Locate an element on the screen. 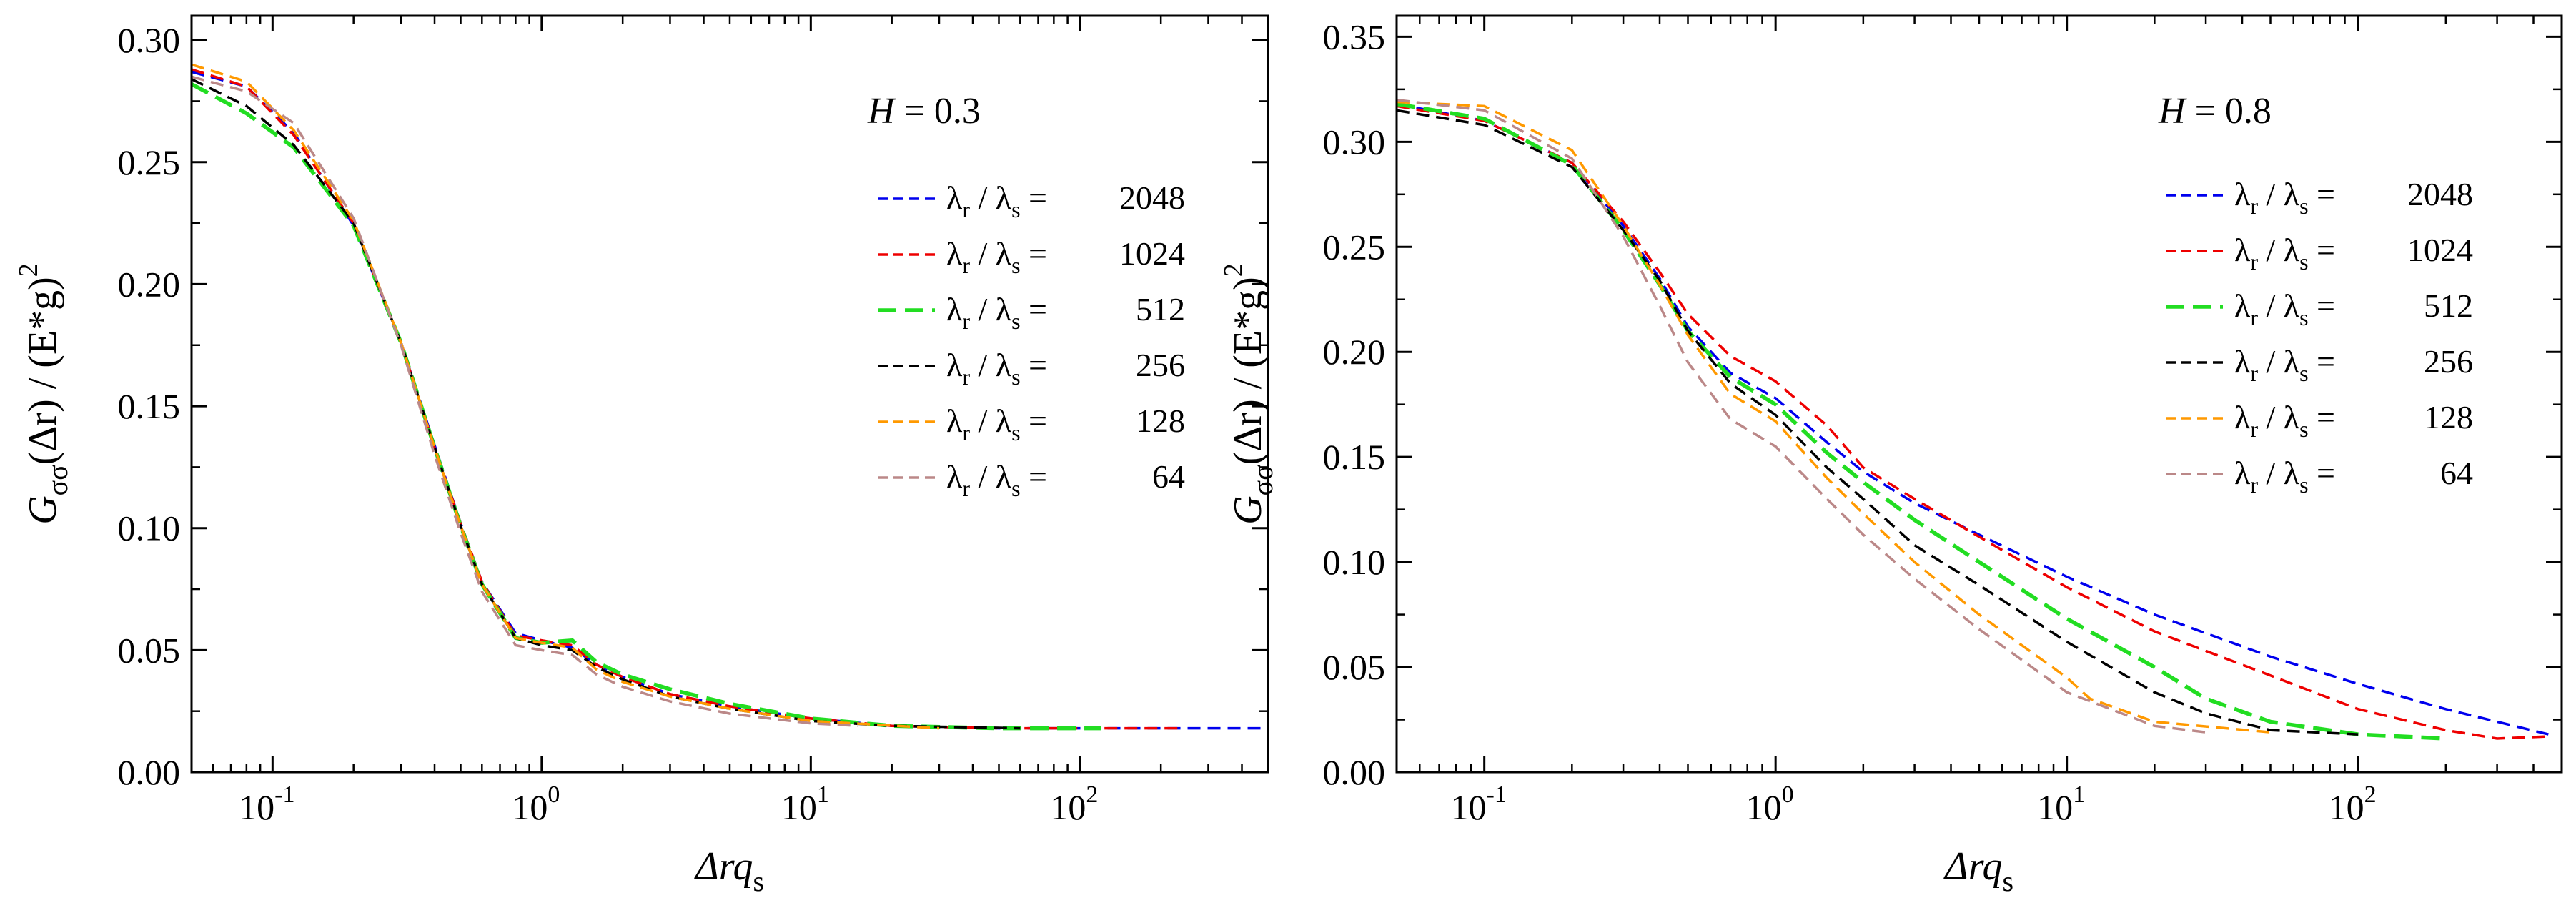 Image resolution: width=2576 pixels, height=908 pixels. h-annotation: H = 0.3 is located at coordinates (924, 112).